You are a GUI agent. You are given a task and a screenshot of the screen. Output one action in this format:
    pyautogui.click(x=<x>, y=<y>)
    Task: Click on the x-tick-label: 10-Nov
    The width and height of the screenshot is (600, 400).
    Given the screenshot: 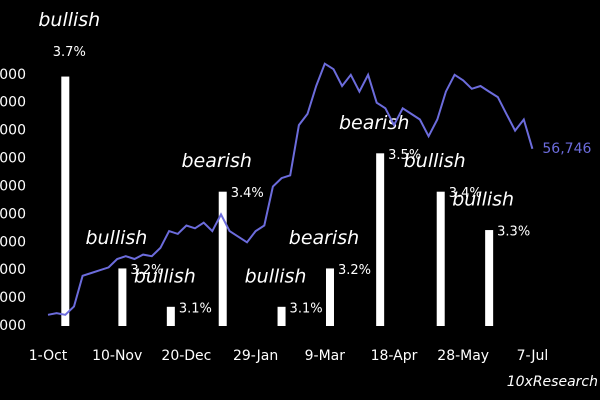 What is the action you would take?
    pyautogui.click(x=117, y=356)
    